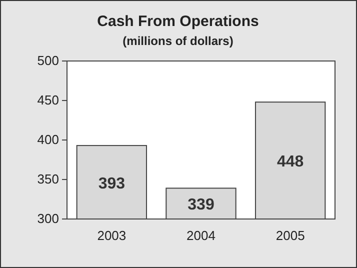  I want to click on x-tick-label: 2003, so click(111, 236).